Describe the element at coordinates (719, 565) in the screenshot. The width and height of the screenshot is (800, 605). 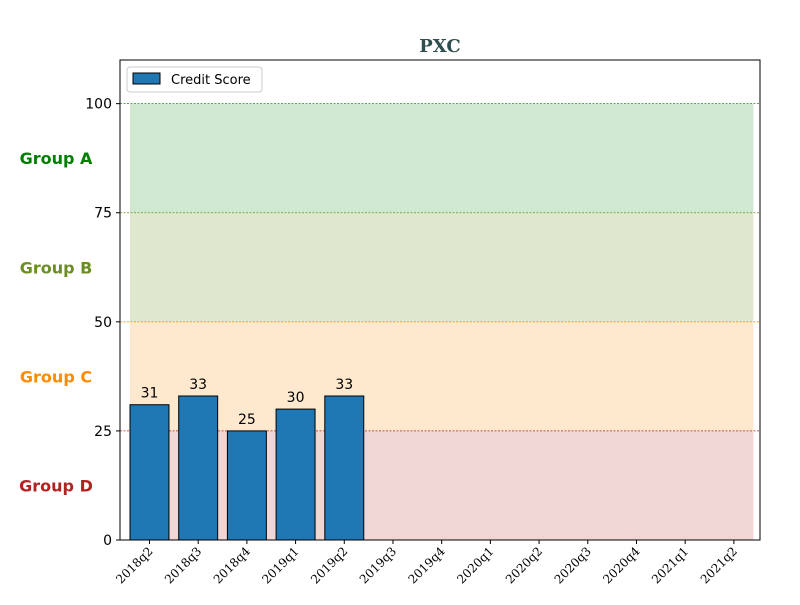
I see `x-tick-label: 2021q2` at that location.